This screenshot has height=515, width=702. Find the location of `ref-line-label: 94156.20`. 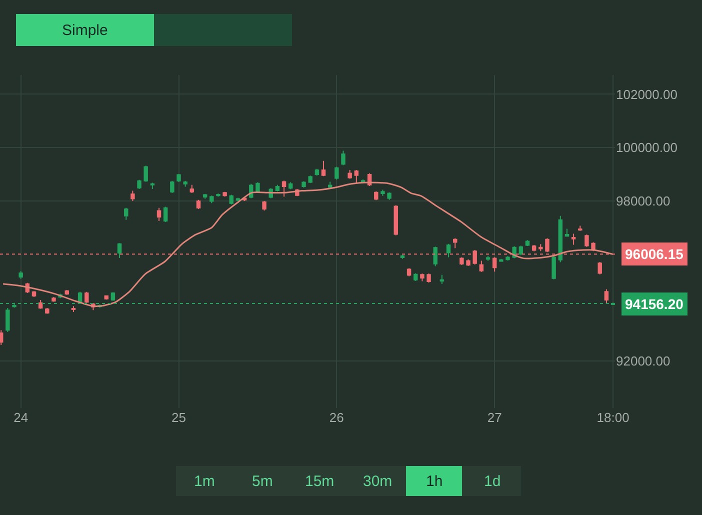

ref-line-label: 94156.20 is located at coordinates (654, 304).